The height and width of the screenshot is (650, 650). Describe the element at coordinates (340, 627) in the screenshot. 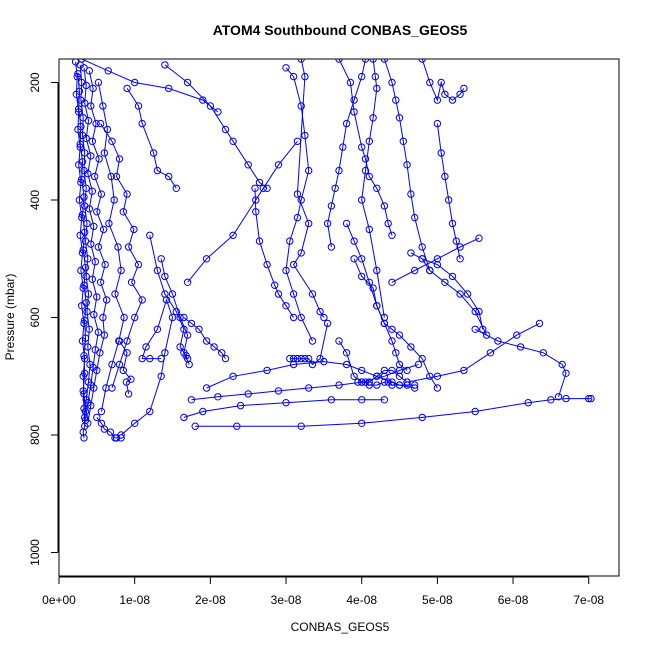

I see `x-axis-label: CONBAS_GEOS5` at that location.